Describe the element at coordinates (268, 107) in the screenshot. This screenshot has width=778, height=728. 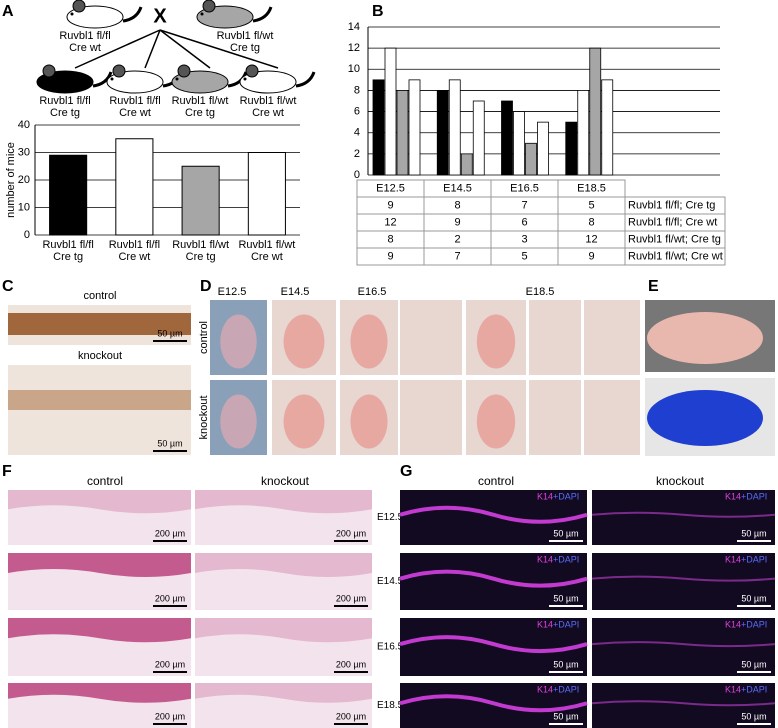
I see `offspring-label: Ruvbl1 fl/wt Cre wt` at that location.